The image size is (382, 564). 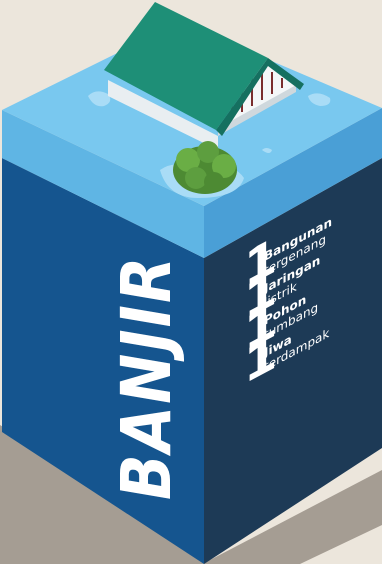 I want to click on title-group: BANJIR, so click(x=147, y=377).